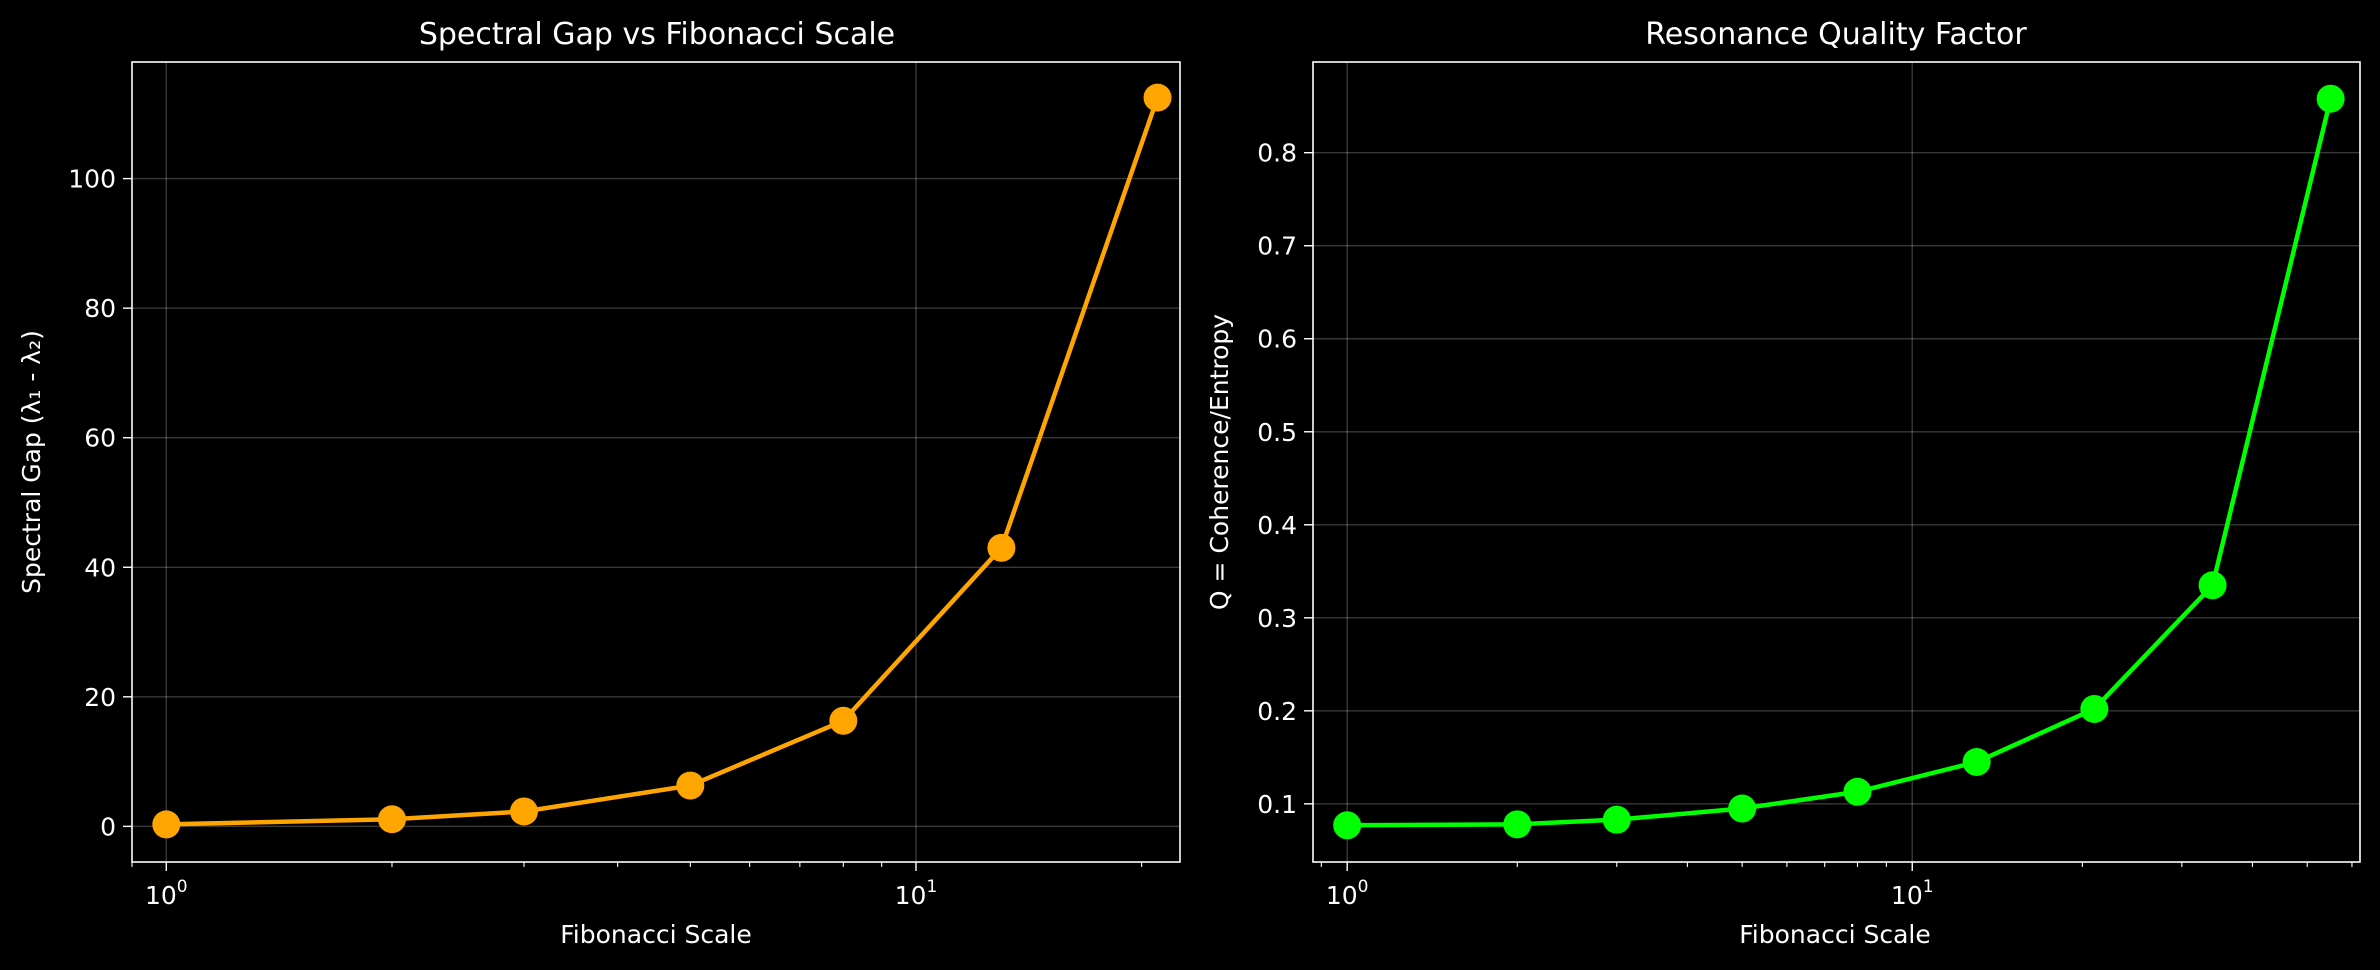 The width and height of the screenshot is (2380, 970). What do you see at coordinates (1277, 246) in the screenshot?
I see `y-tick-label: 0.7` at bounding box center [1277, 246].